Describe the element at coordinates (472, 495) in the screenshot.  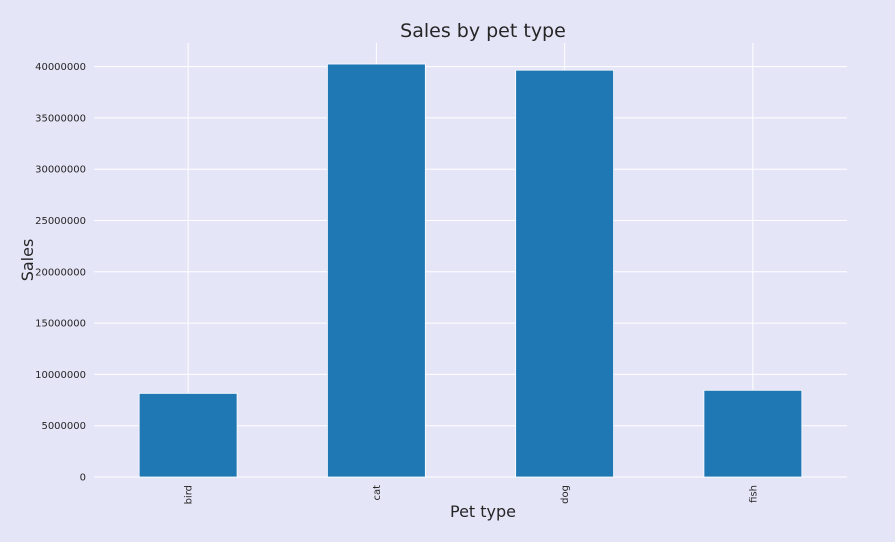
I see `x-axis-ticks: bird cat dog fish` at that location.